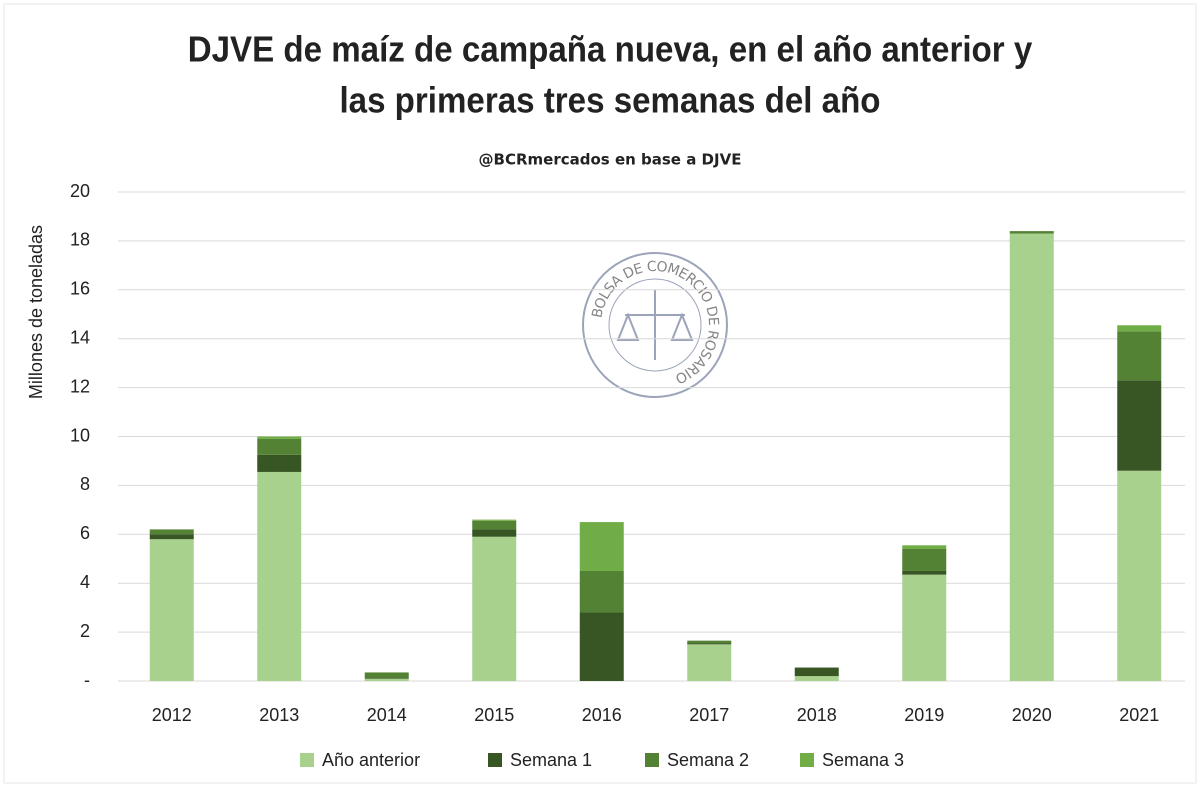 The width and height of the screenshot is (1200, 787). Describe the element at coordinates (80, 337) in the screenshot. I see `y-tick-label: 14` at that location.